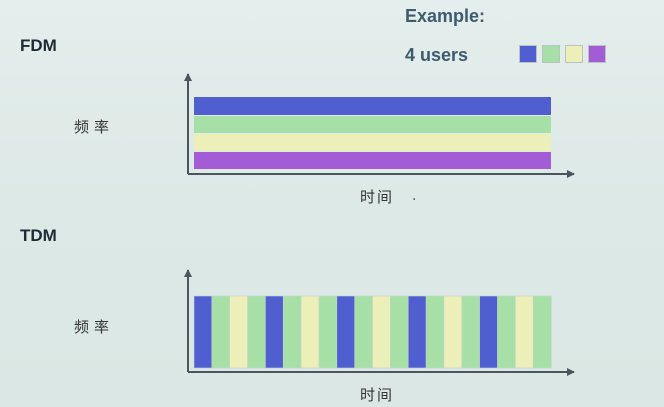  What do you see at coordinates (437, 55) in the screenshot?
I see `example-users-label: 4 users` at bounding box center [437, 55].